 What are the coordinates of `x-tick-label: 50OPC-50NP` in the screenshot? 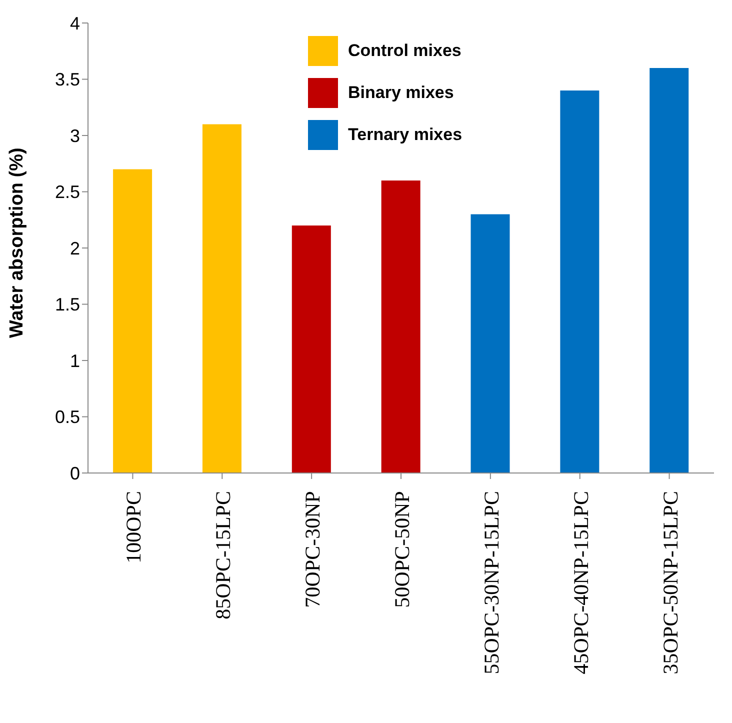 It's located at (402, 549).